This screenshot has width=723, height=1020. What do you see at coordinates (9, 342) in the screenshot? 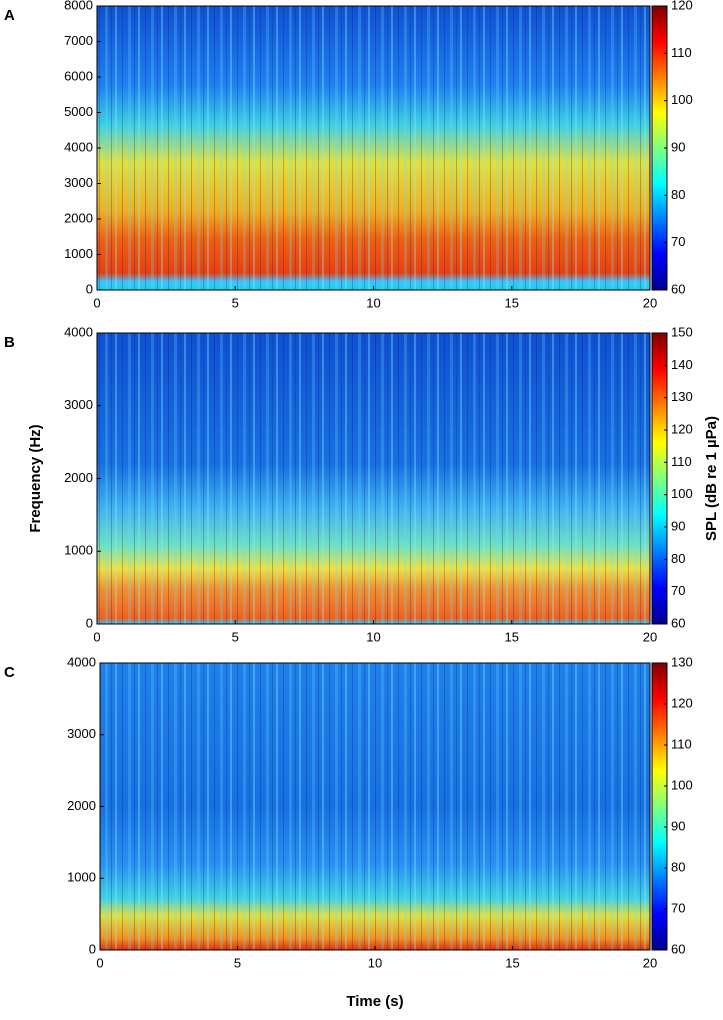
I see `panel-label: B` at bounding box center [9, 342].